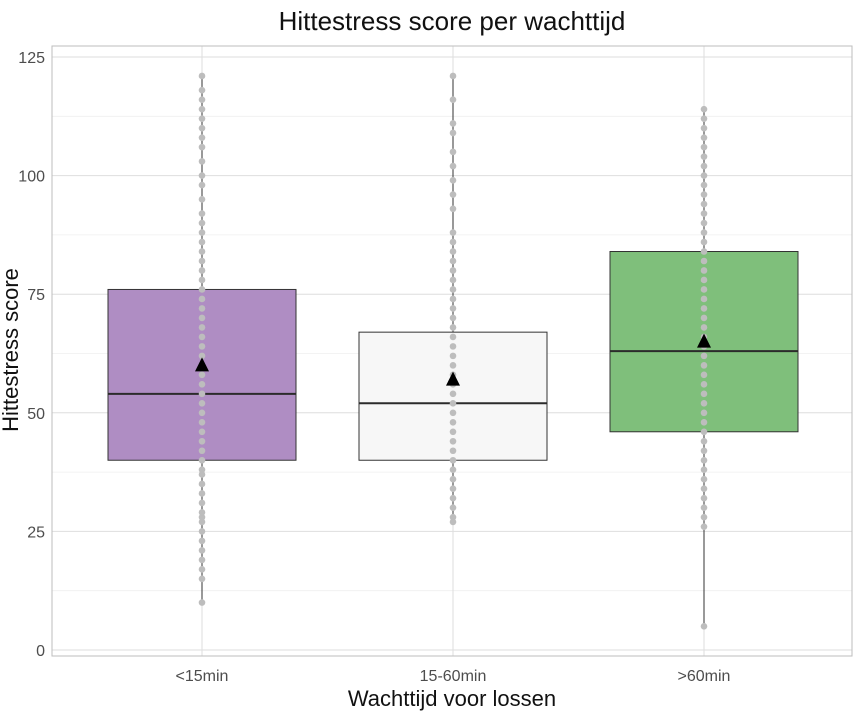  I want to click on y-tick-label: 100, so click(31, 177).